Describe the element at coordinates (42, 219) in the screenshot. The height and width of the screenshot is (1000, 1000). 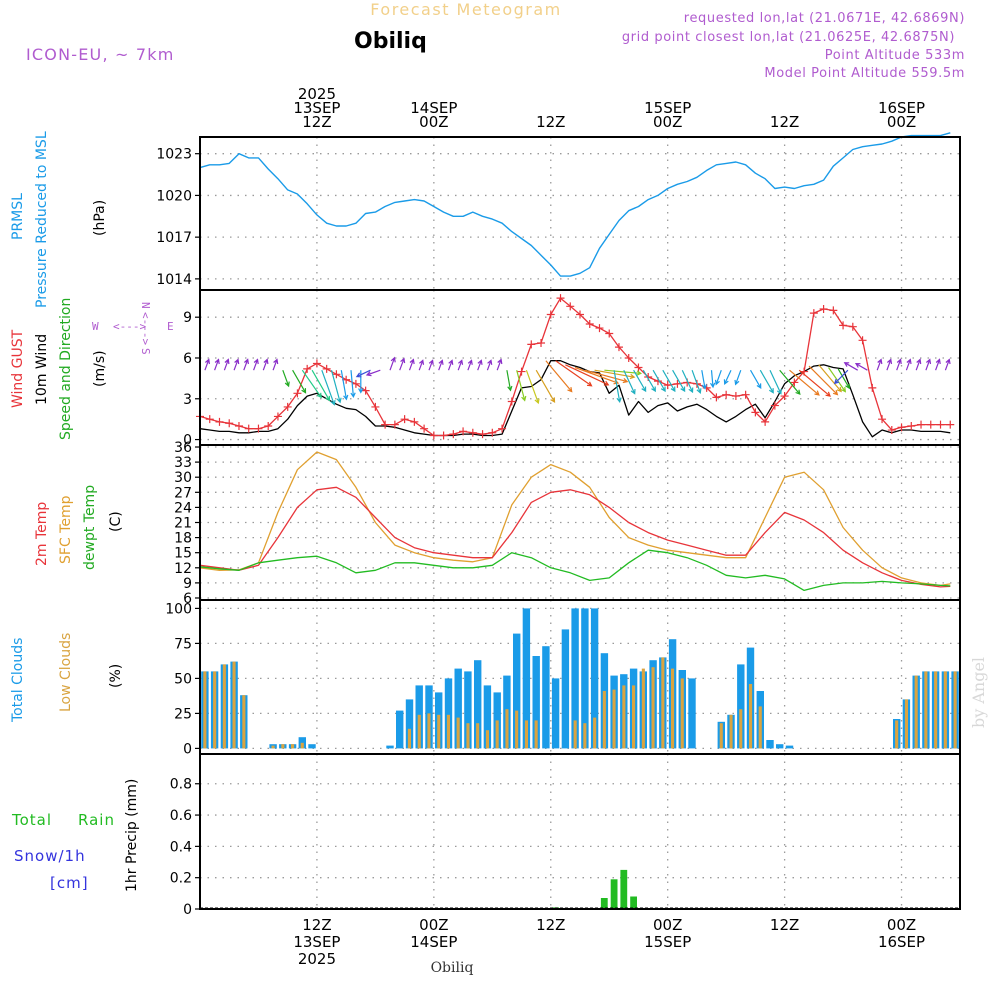
I see `msl-label: Pressure Reduced to MSL` at that location.